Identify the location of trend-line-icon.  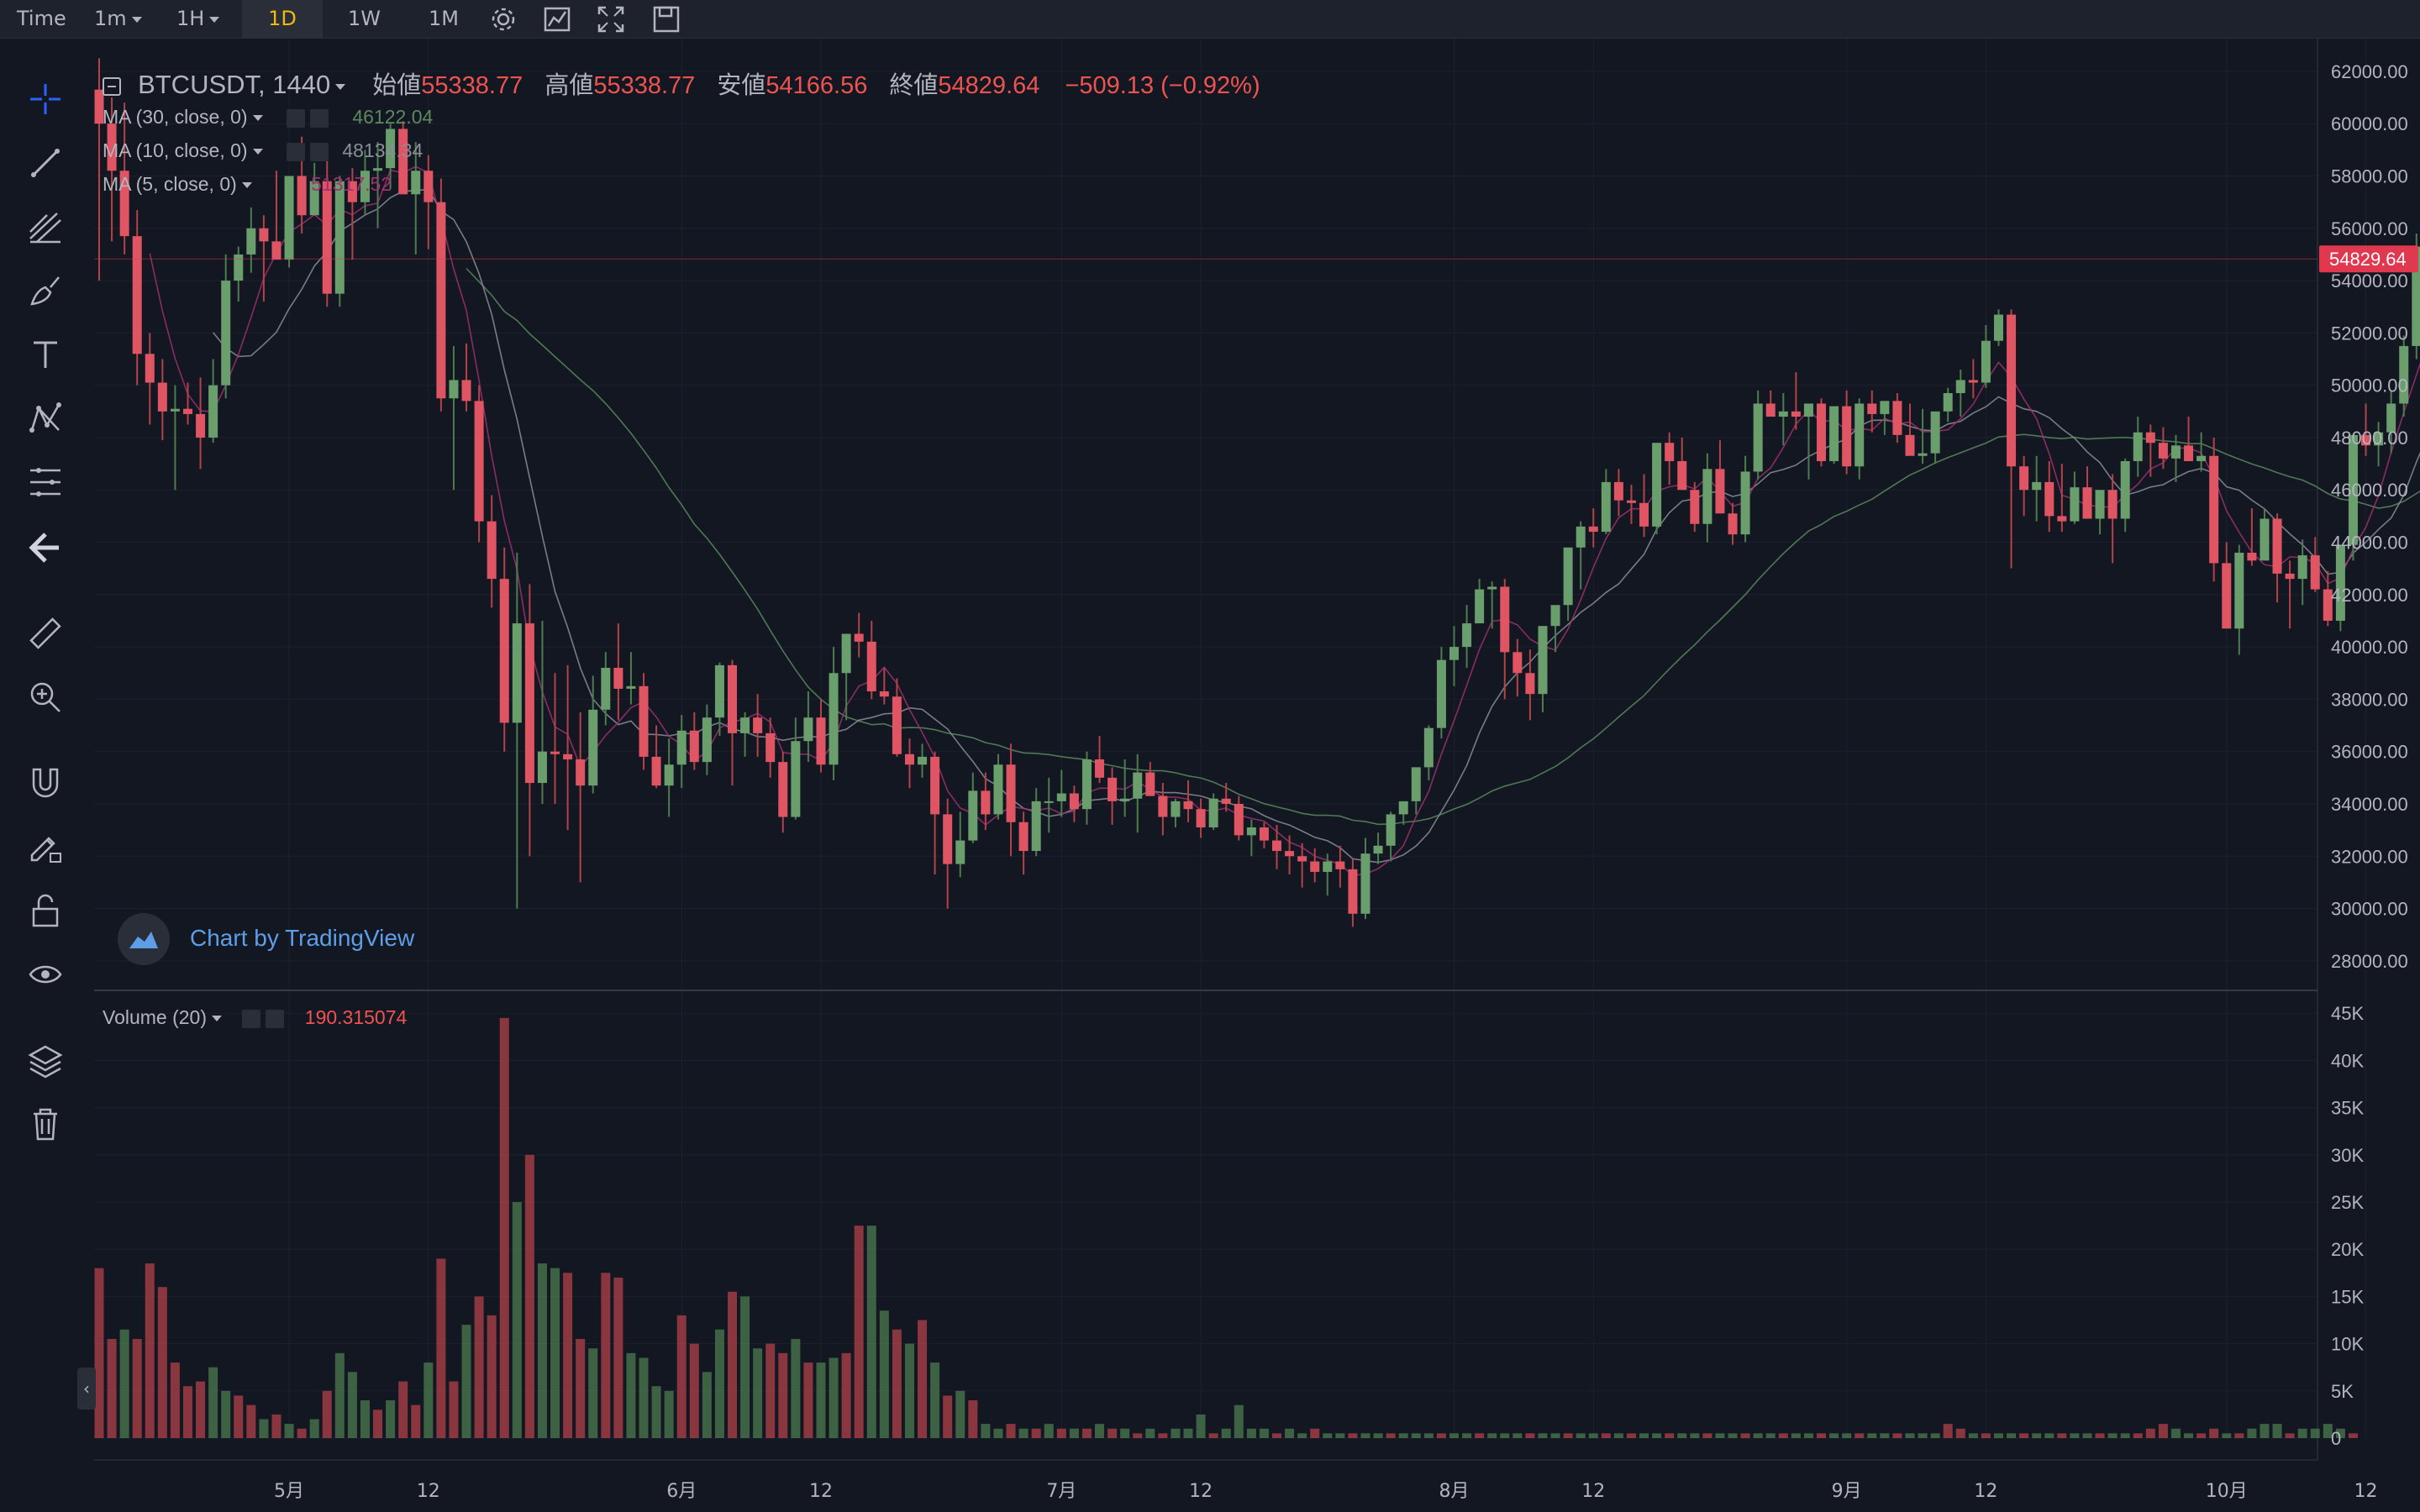
(45, 162).